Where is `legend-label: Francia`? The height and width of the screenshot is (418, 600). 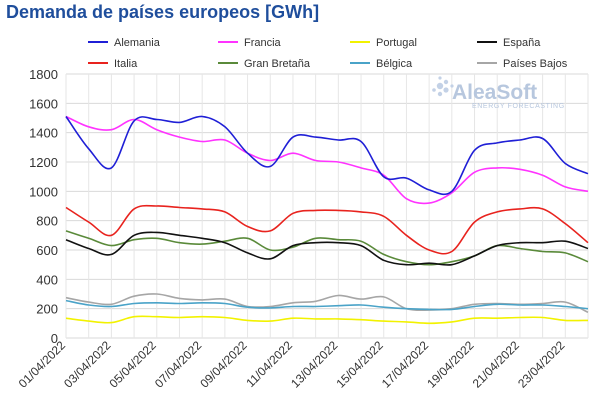
legend-label: Francia is located at coordinates (263, 43).